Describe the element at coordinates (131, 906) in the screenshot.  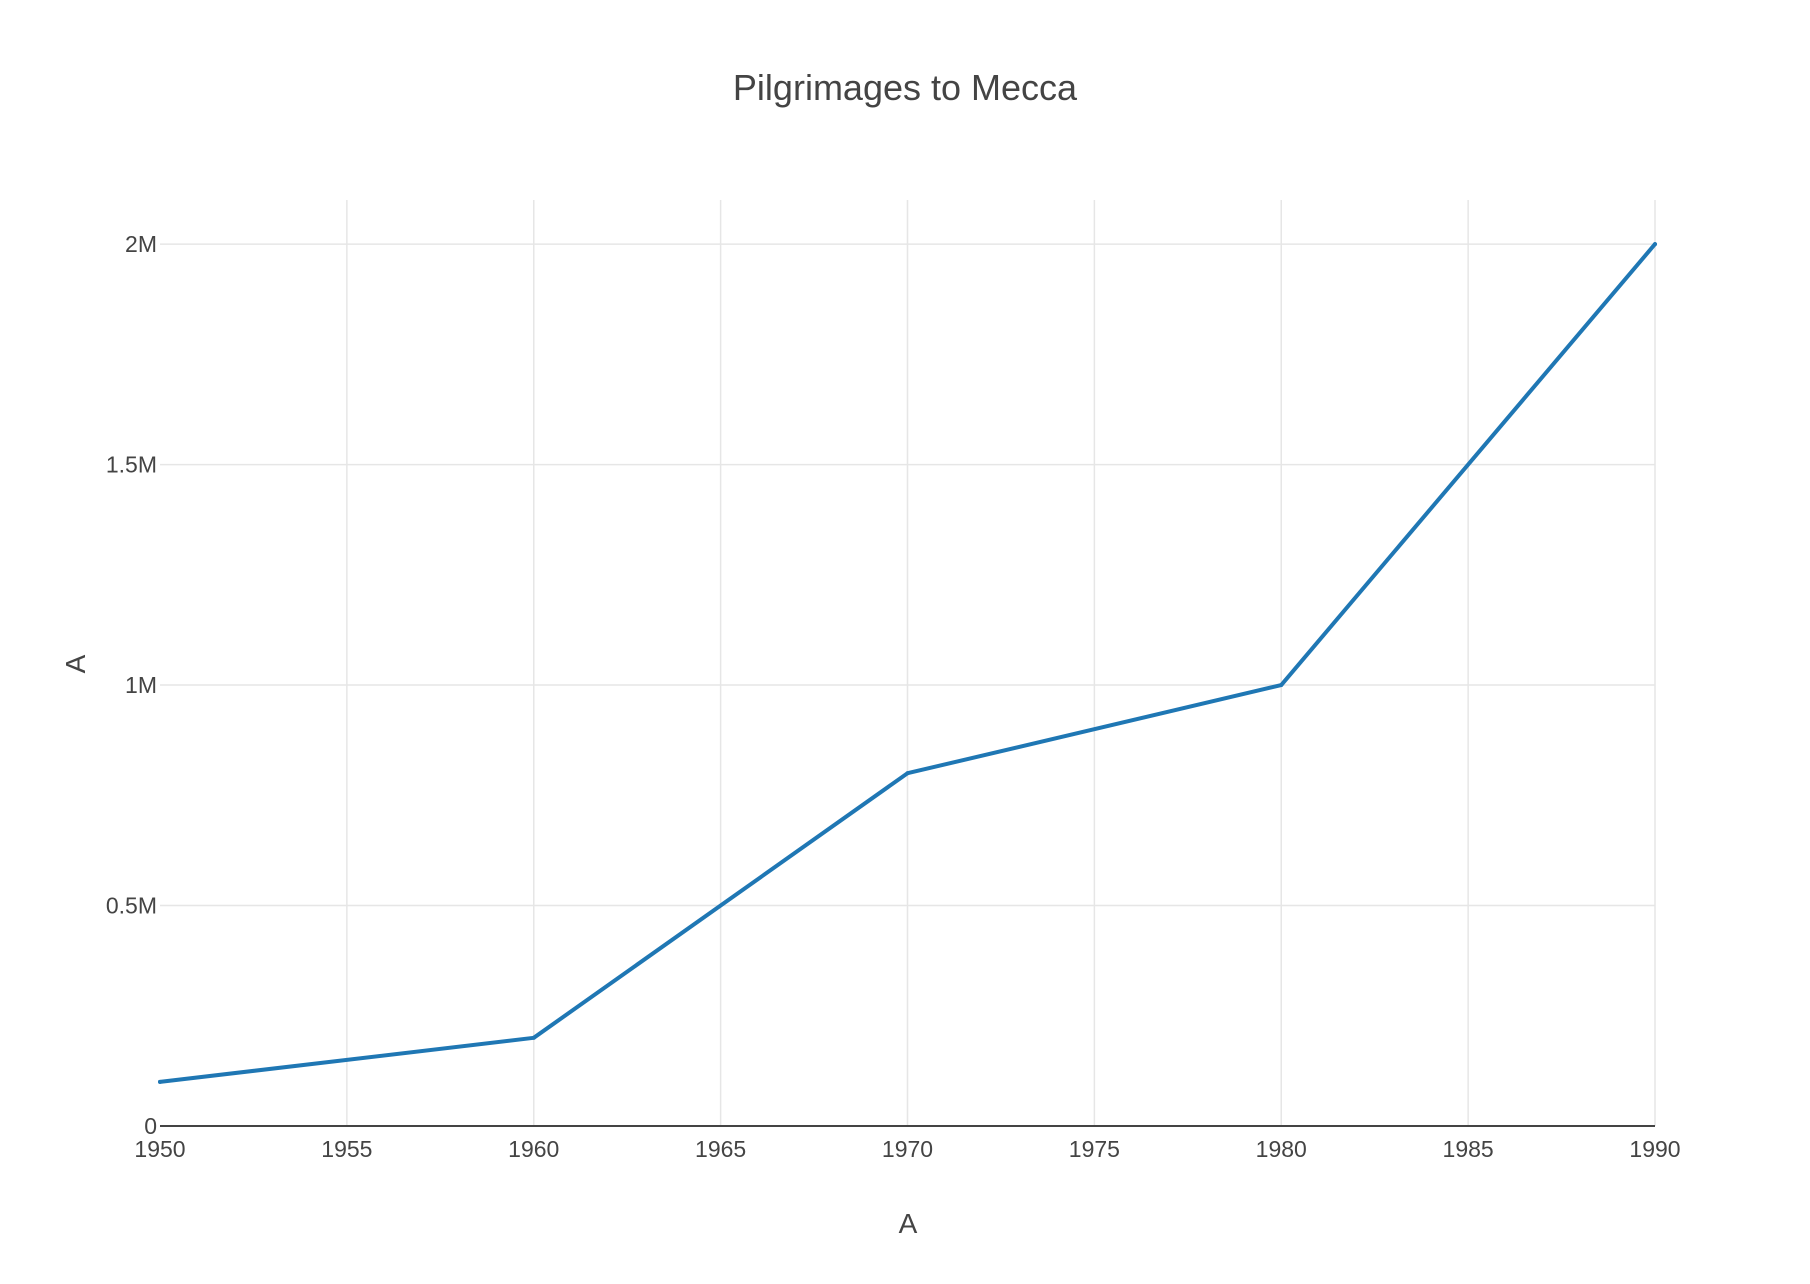
I see `y-tick-label-0.5M: 0.5M` at that location.